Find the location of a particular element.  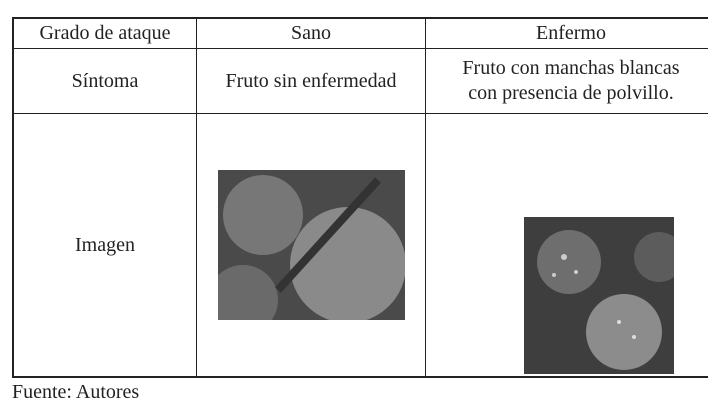

image-diseased is located at coordinates (599, 295).